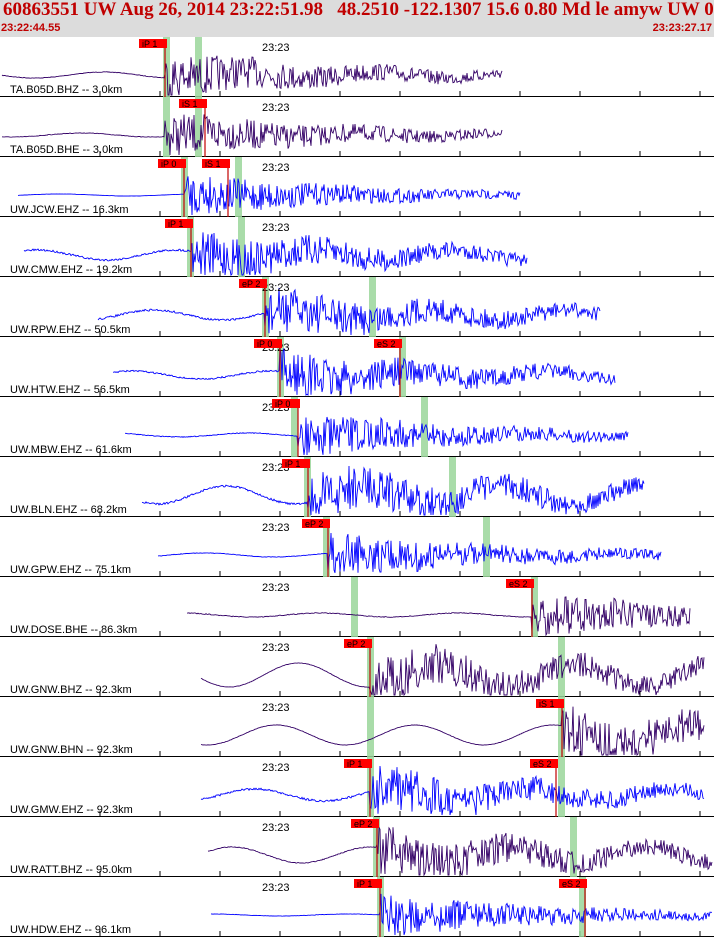 This screenshot has height=938, width=714. Describe the element at coordinates (69, 210) in the screenshot. I see `station-label: UW.JCW.EHZ -- 16.3km` at that location.